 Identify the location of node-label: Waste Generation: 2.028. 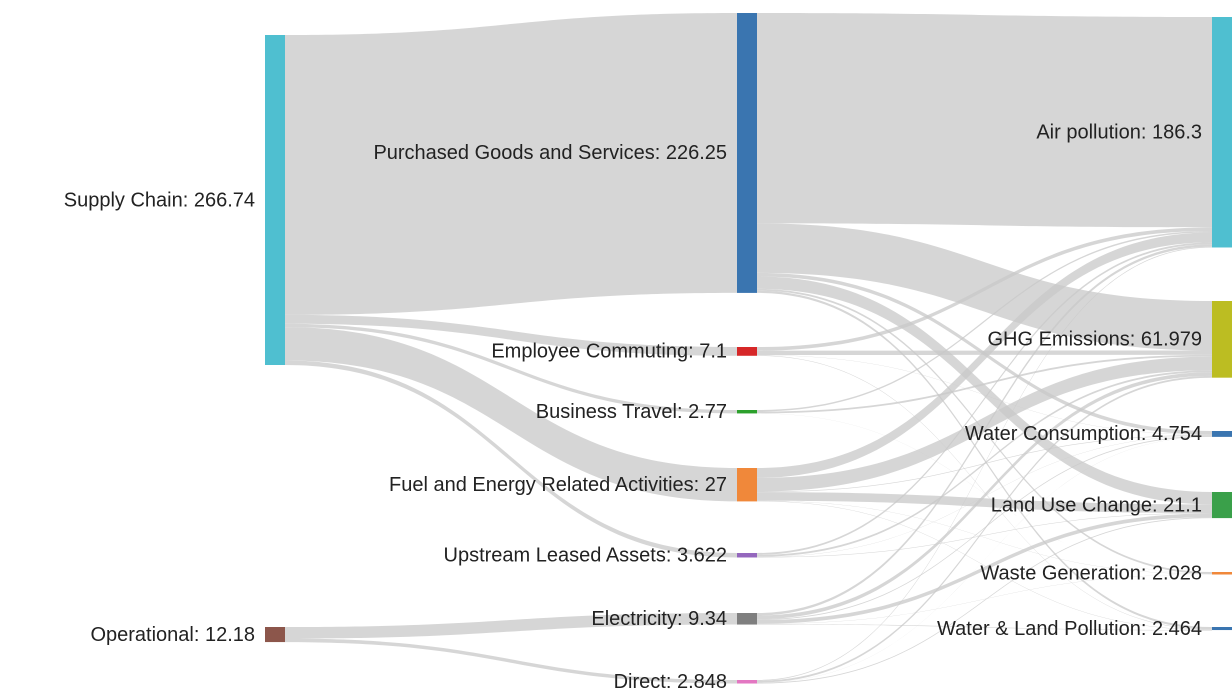
(1091, 574).